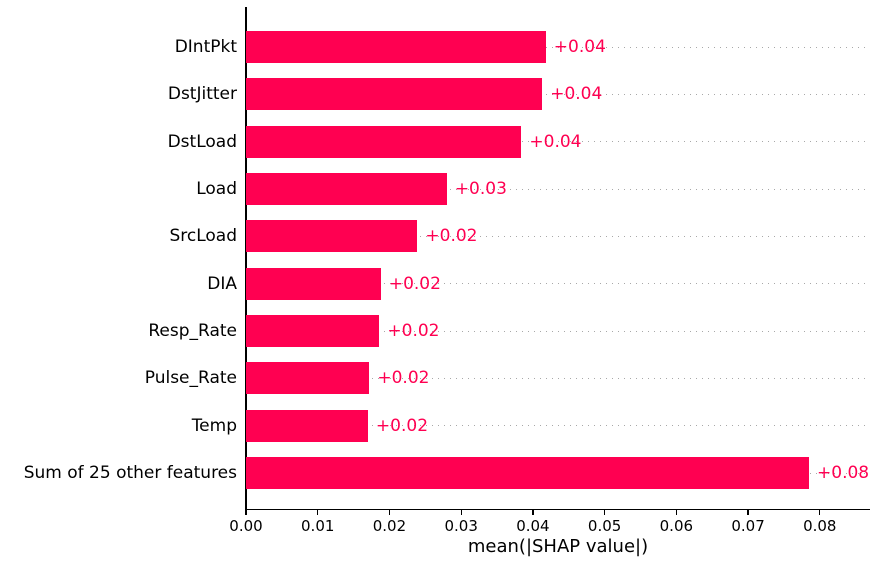 The height and width of the screenshot is (568, 875). Describe the element at coordinates (533, 526) in the screenshot. I see `x-tick-label: 0.04` at that location.